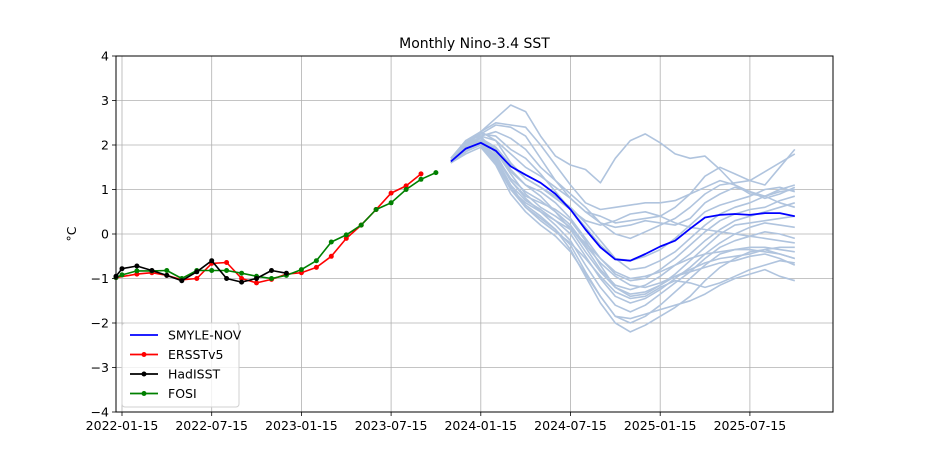  What do you see at coordinates (144, 393) in the screenshot?
I see `legend-marker-fosi` at bounding box center [144, 393].